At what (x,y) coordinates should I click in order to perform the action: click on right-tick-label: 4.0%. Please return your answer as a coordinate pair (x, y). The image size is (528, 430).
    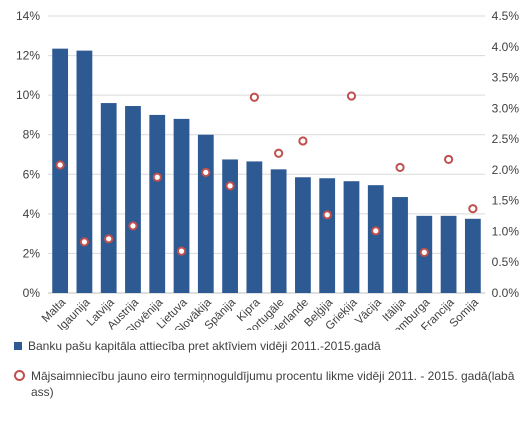
    Looking at the image, I should click on (506, 47).